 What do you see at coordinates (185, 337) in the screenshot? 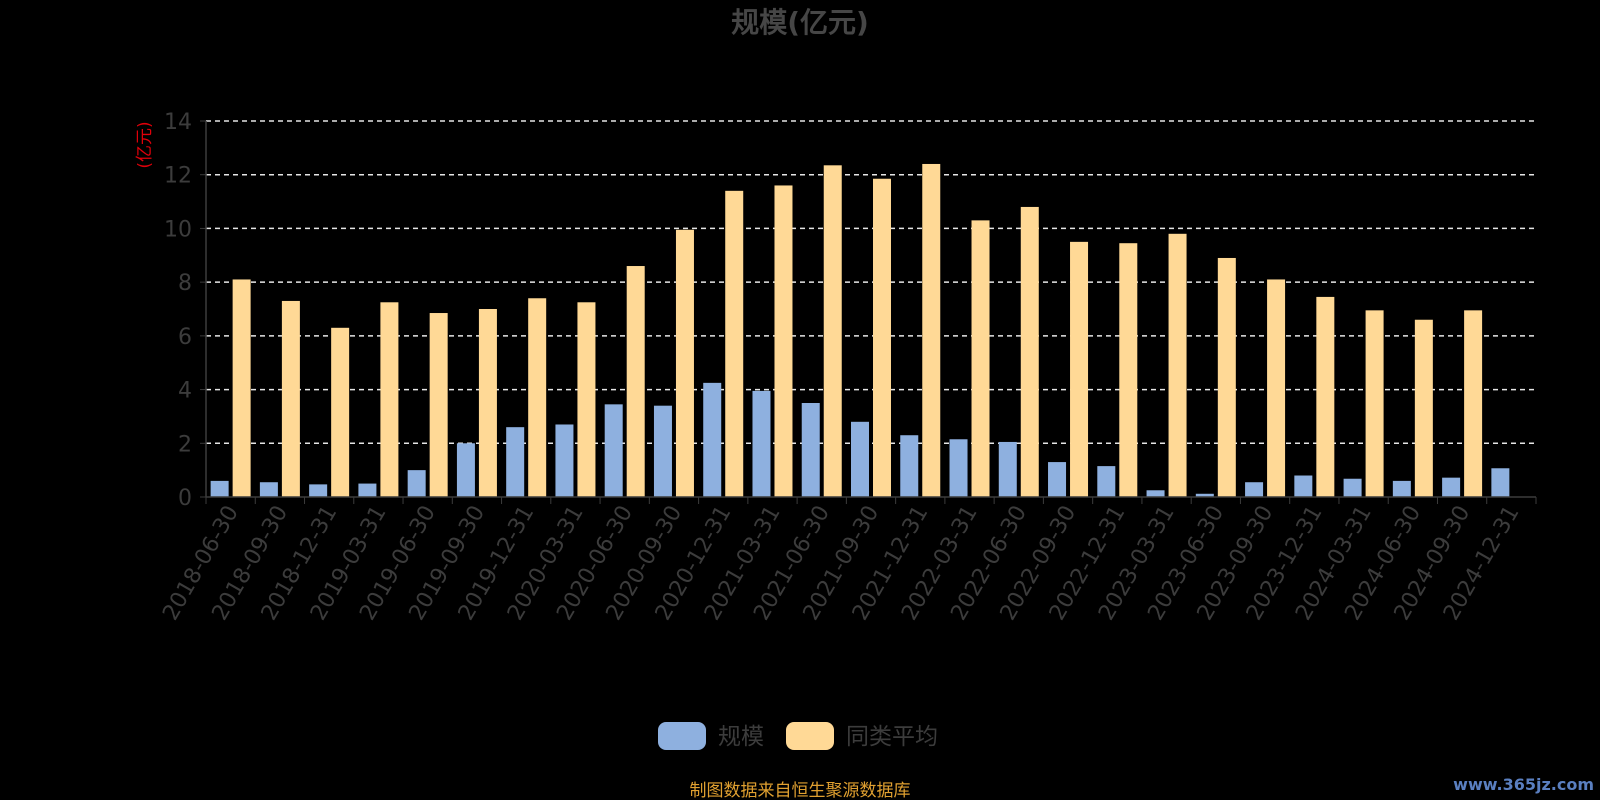
I see `y-tick-label: 6` at bounding box center [185, 337].